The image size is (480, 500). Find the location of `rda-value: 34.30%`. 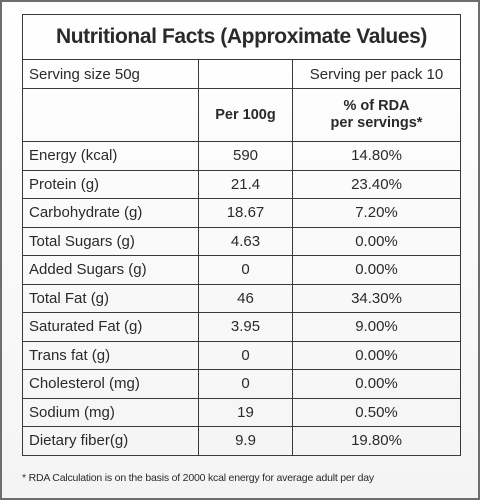

rda-value: 34.30% is located at coordinates (376, 298).